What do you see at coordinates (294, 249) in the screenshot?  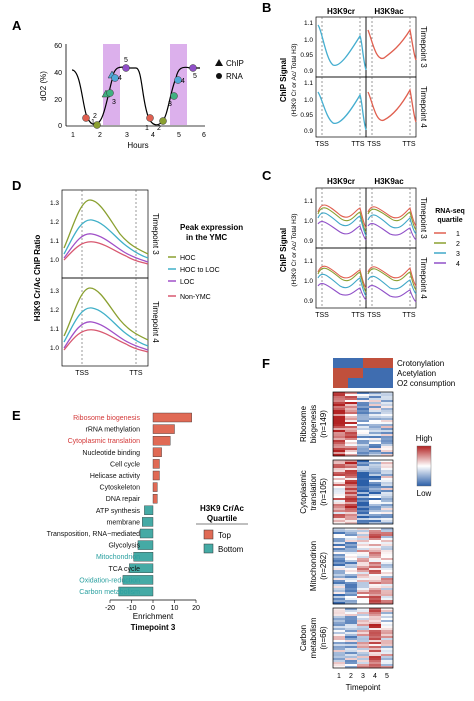 I see `c-ylabel2: (H3K9 Cr or Ac/ Total H3)` at bounding box center [294, 249].